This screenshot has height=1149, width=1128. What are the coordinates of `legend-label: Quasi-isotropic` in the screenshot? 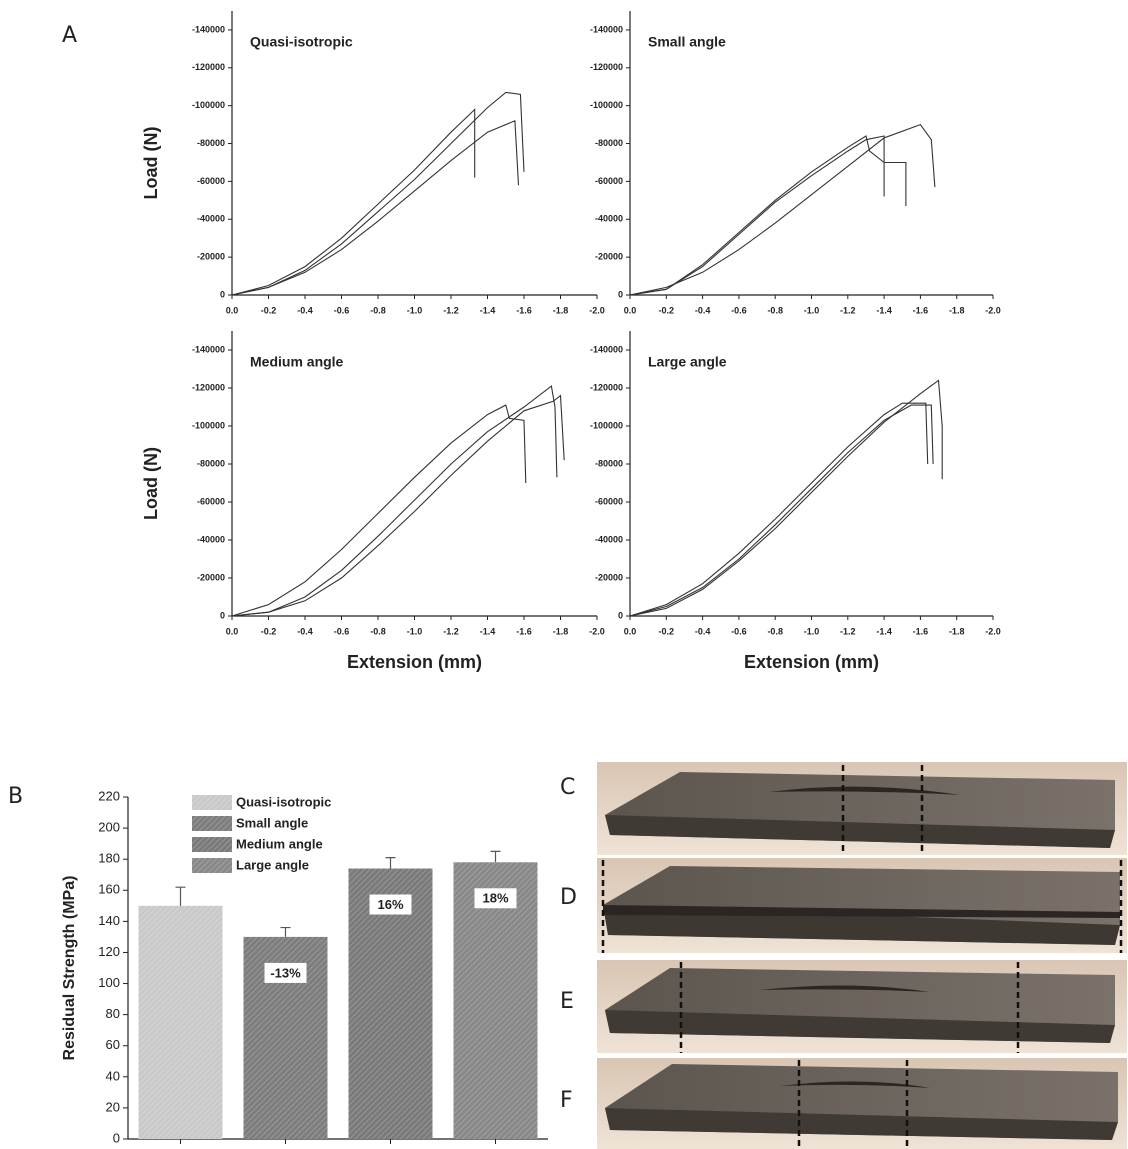 It's located at (283, 801).